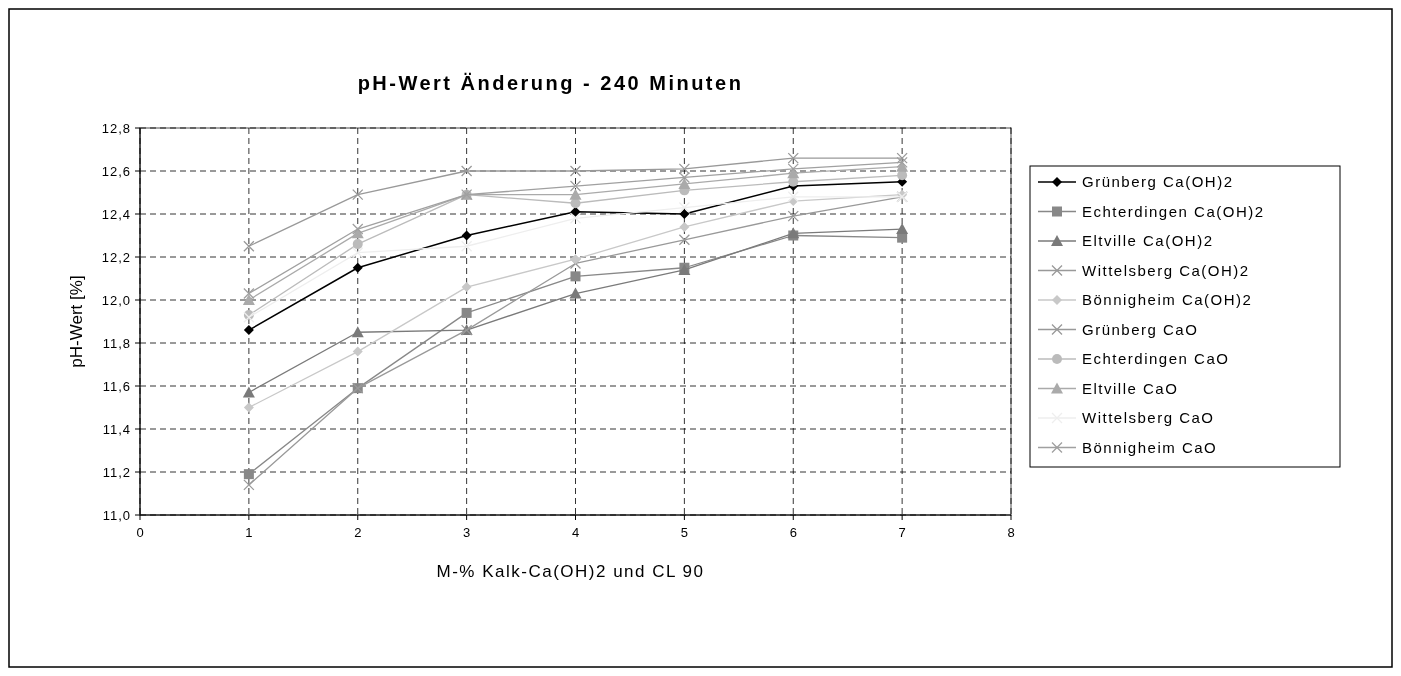 This screenshot has height=676, width=1401. What do you see at coordinates (116, 300) in the screenshot?
I see `y-tick-label: 12,0` at bounding box center [116, 300].